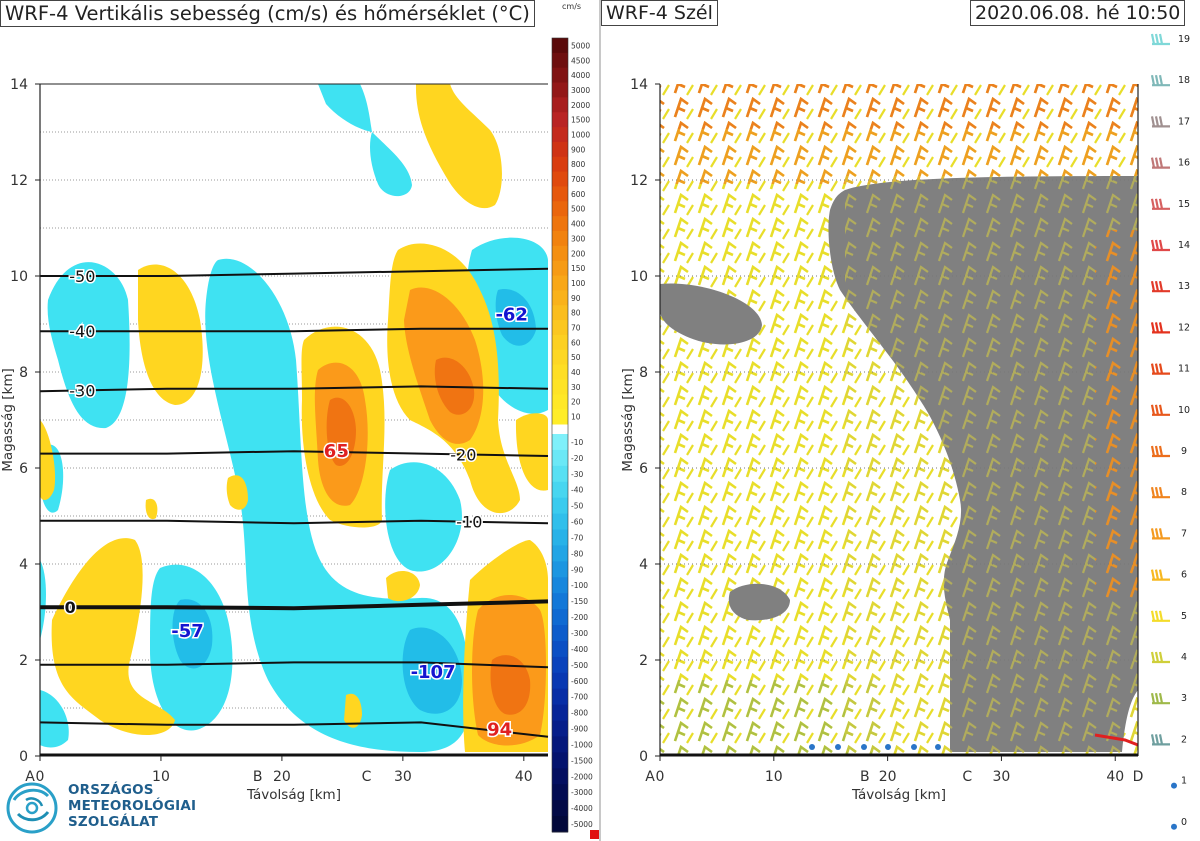  Describe the element at coordinates (967, 777) in the screenshot. I see `section-point-label: C` at that location.